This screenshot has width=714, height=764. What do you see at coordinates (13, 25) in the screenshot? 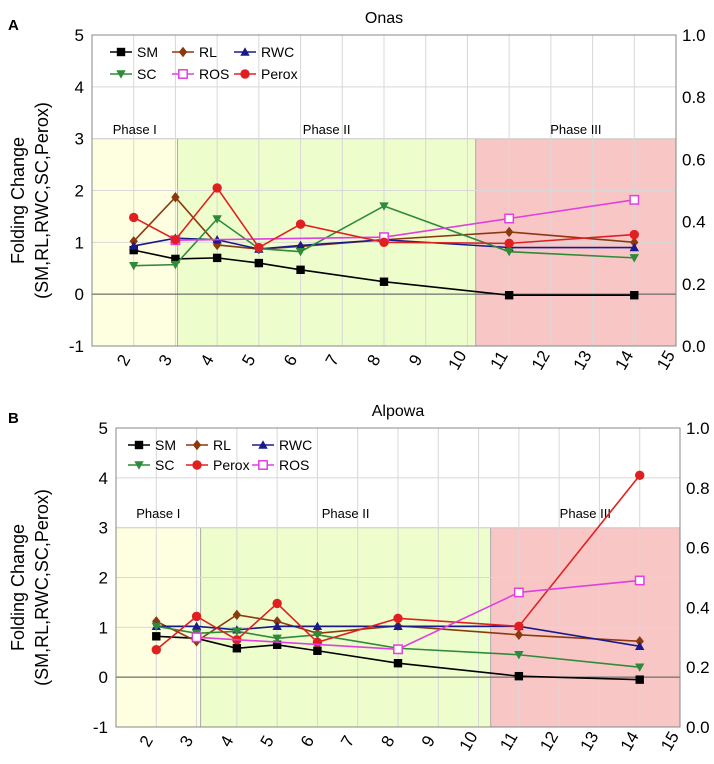
I see `panel-label: A` at bounding box center [13, 25].